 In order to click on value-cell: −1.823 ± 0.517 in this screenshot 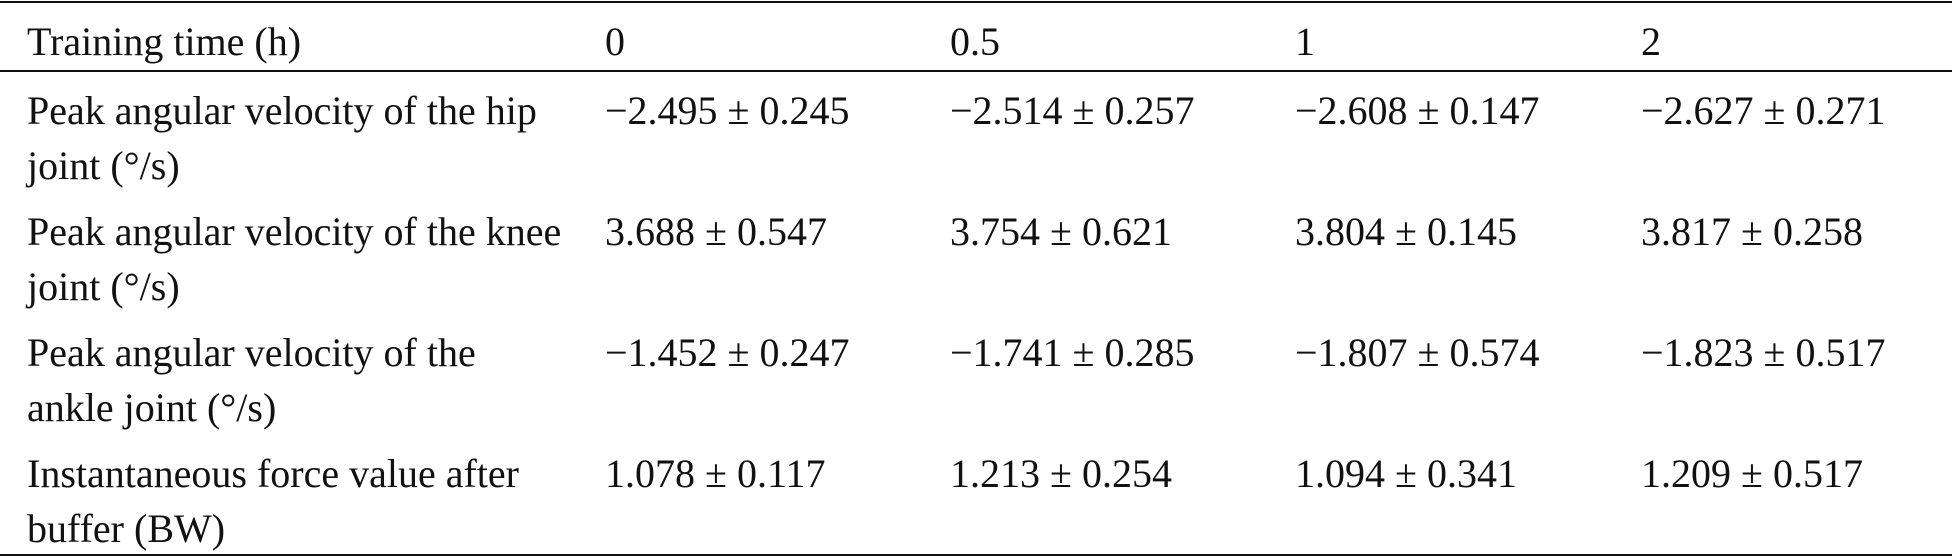, I will do `click(1763, 352)`.